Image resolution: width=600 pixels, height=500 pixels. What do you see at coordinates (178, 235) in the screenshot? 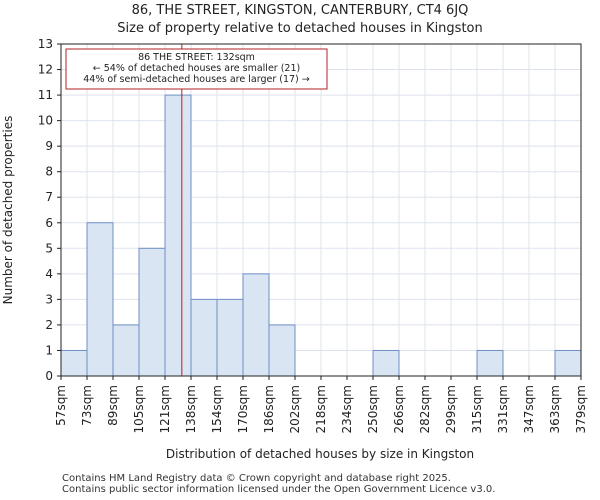
I see `bar-121sqm` at bounding box center [178, 235].